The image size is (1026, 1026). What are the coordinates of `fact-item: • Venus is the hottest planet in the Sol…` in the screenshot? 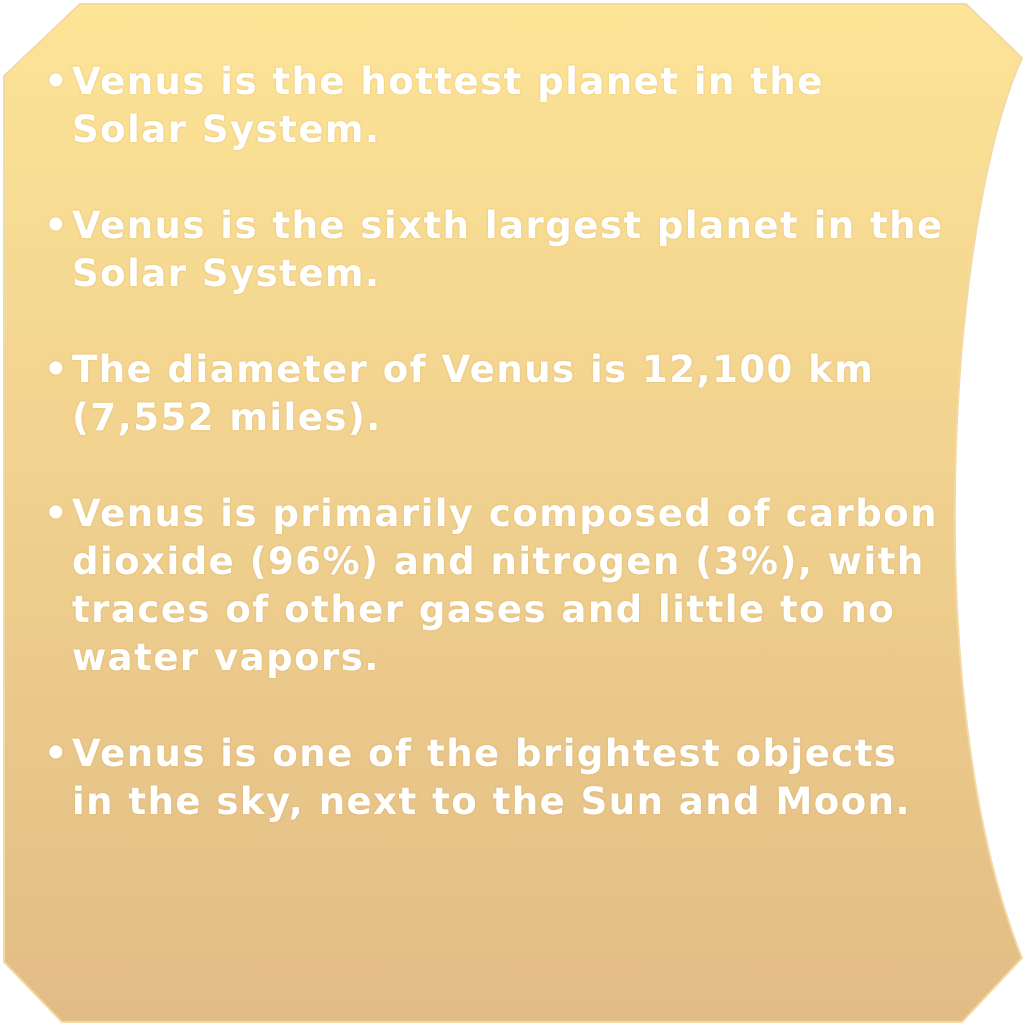 It's located at (494, 106).